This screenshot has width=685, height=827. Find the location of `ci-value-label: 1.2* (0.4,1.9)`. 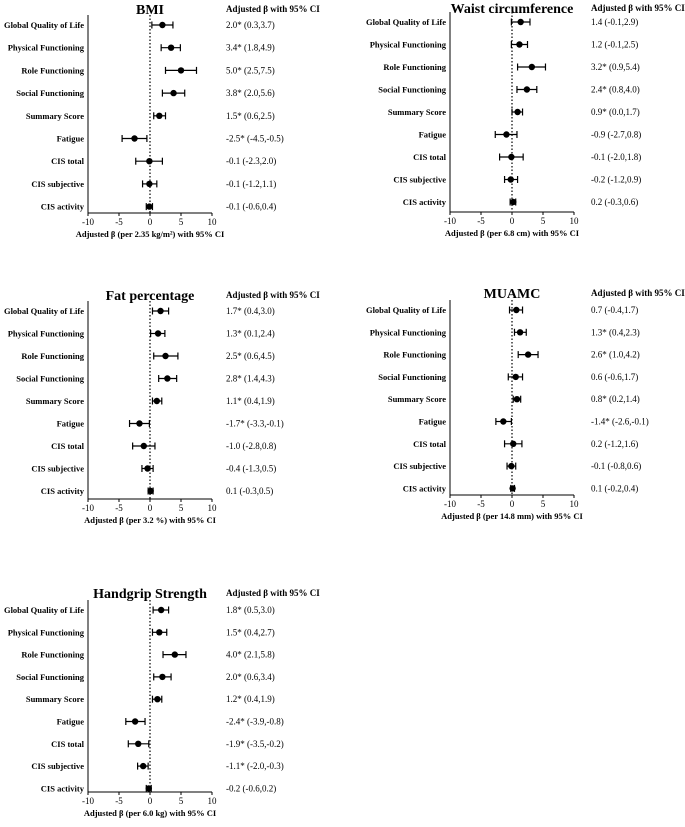

ci-value-label: 1.2* (0.4,1.9) is located at coordinates (250, 699).